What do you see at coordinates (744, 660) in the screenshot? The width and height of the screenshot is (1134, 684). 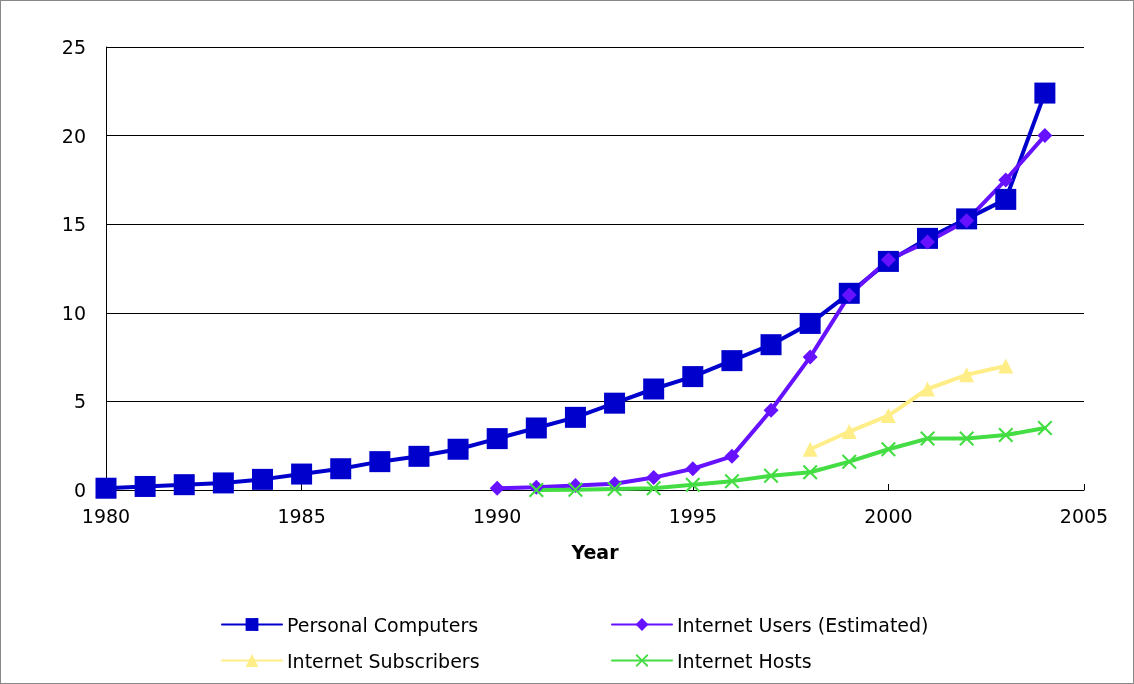 I see `legend-label: Internet Hosts` at bounding box center [744, 660].